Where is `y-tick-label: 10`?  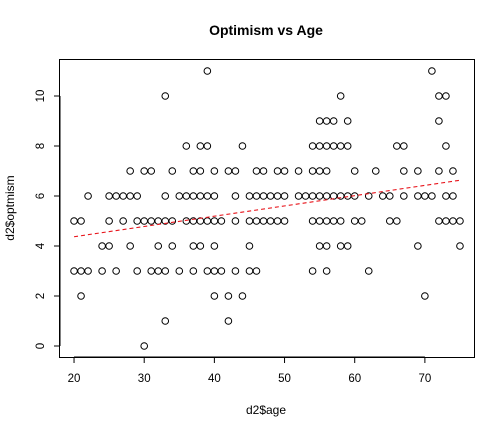 y-tick-label: 10 is located at coordinates (41, 96).